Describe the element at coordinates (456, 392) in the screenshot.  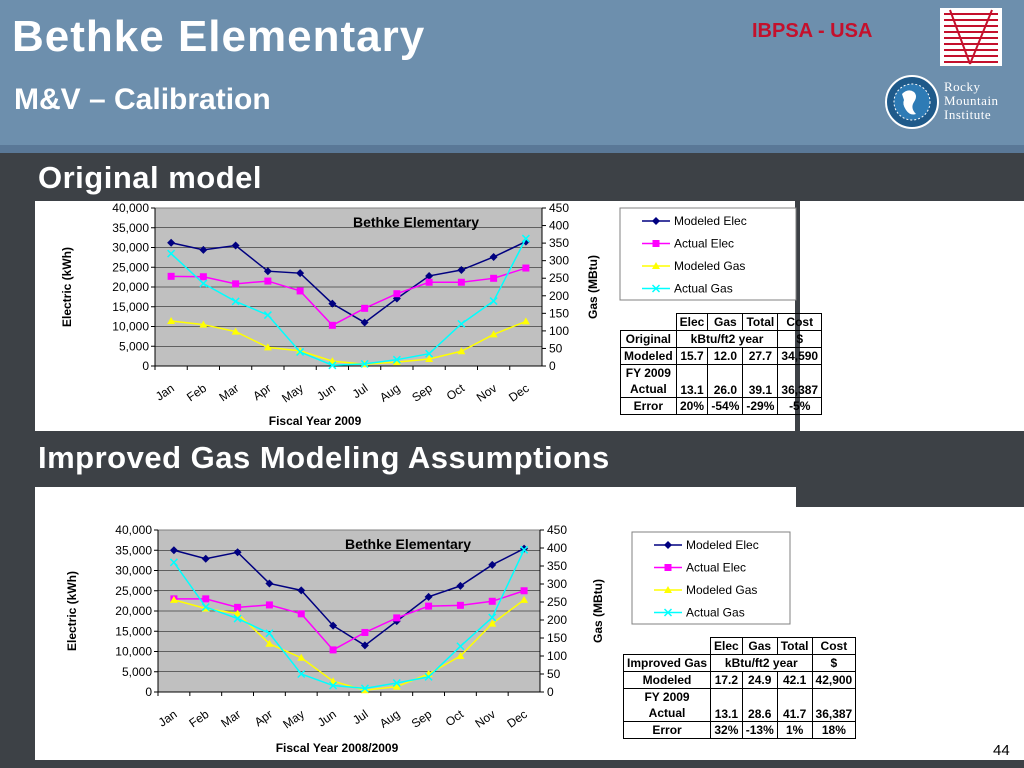
I see `x-tick-label: Oct` at that location.